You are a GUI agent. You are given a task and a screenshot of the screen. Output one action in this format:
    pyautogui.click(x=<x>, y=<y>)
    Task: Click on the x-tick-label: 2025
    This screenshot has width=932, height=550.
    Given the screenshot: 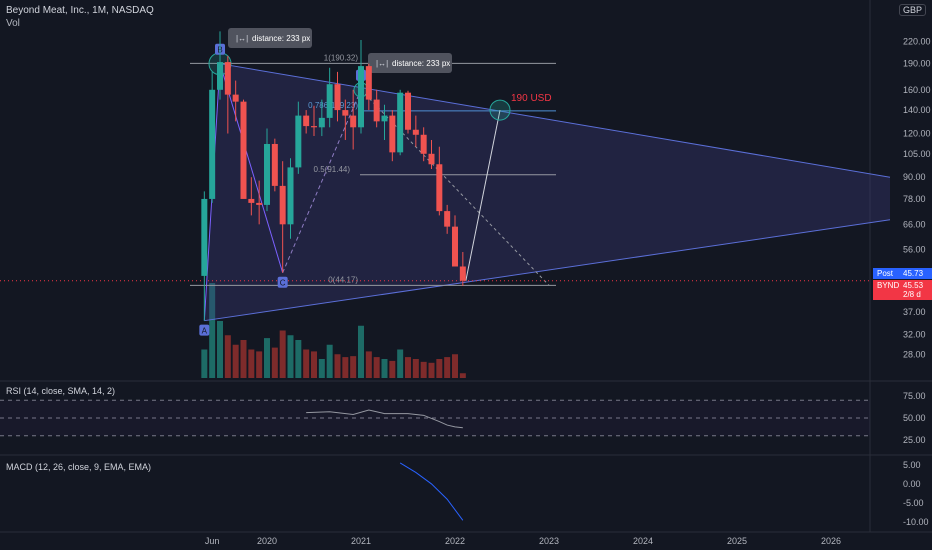 What is the action you would take?
    pyautogui.click(x=737, y=541)
    